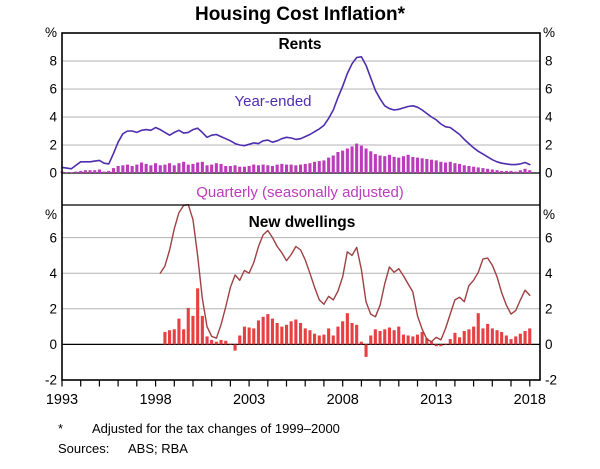 The width and height of the screenshot is (600, 469). What do you see at coordinates (549, 89) in the screenshot?
I see `y-axis-label-right: 6` at bounding box center [549, 89].